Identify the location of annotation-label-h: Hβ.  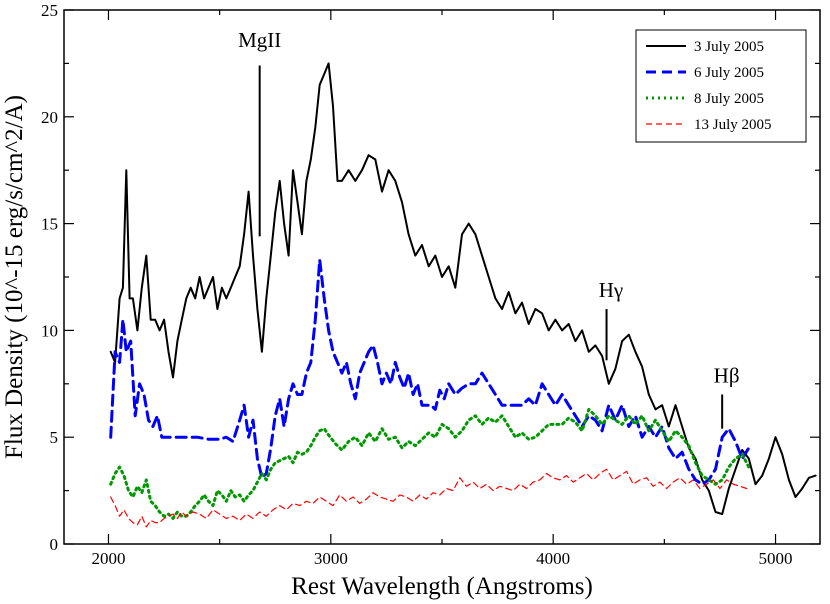
(727, 375).